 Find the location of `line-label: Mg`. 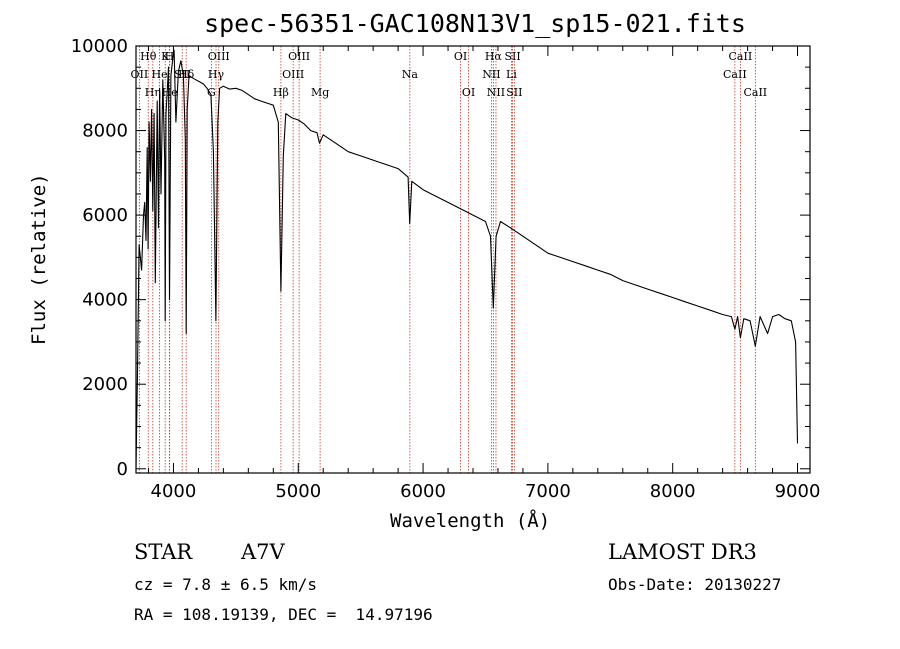

line-label: Mg is located at coordinates (320, 92).